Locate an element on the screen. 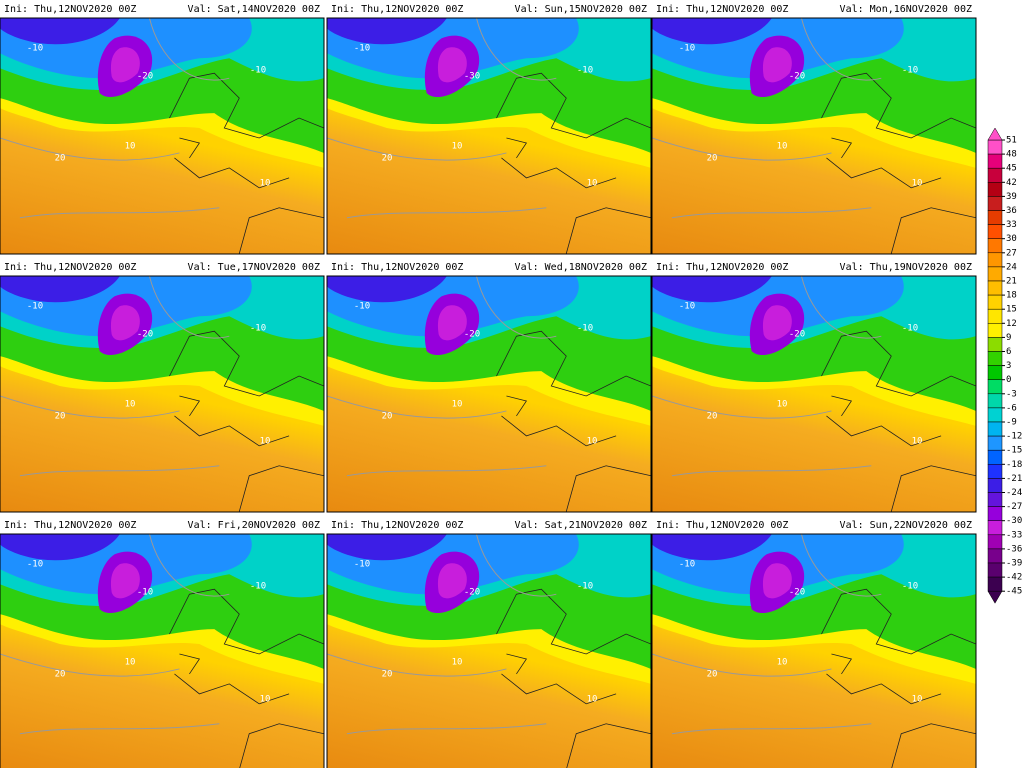  colorbar-tick-label: -6 is located at coordinates (1011, 408).